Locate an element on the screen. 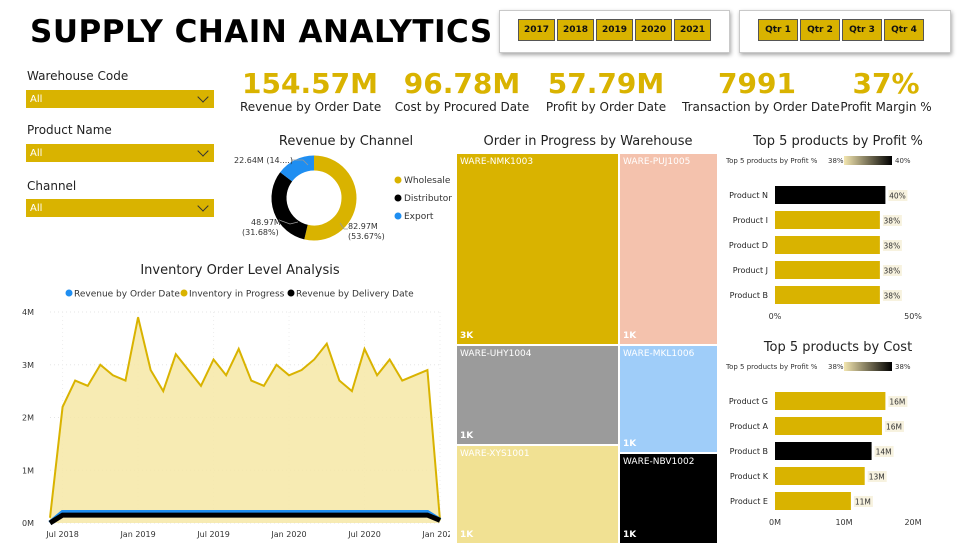  bar-category-label: Product I is located at coordinates (750, 220).